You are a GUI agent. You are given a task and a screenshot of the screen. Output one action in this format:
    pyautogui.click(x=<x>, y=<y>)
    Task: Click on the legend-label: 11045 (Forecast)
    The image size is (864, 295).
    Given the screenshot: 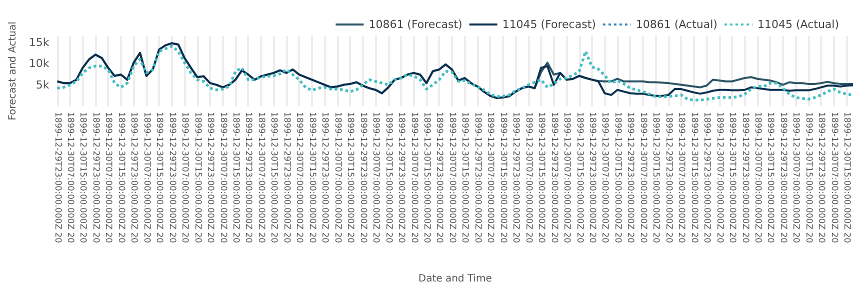 What is the action you would take?
    pyautogui.click(x=549, y=24)
    